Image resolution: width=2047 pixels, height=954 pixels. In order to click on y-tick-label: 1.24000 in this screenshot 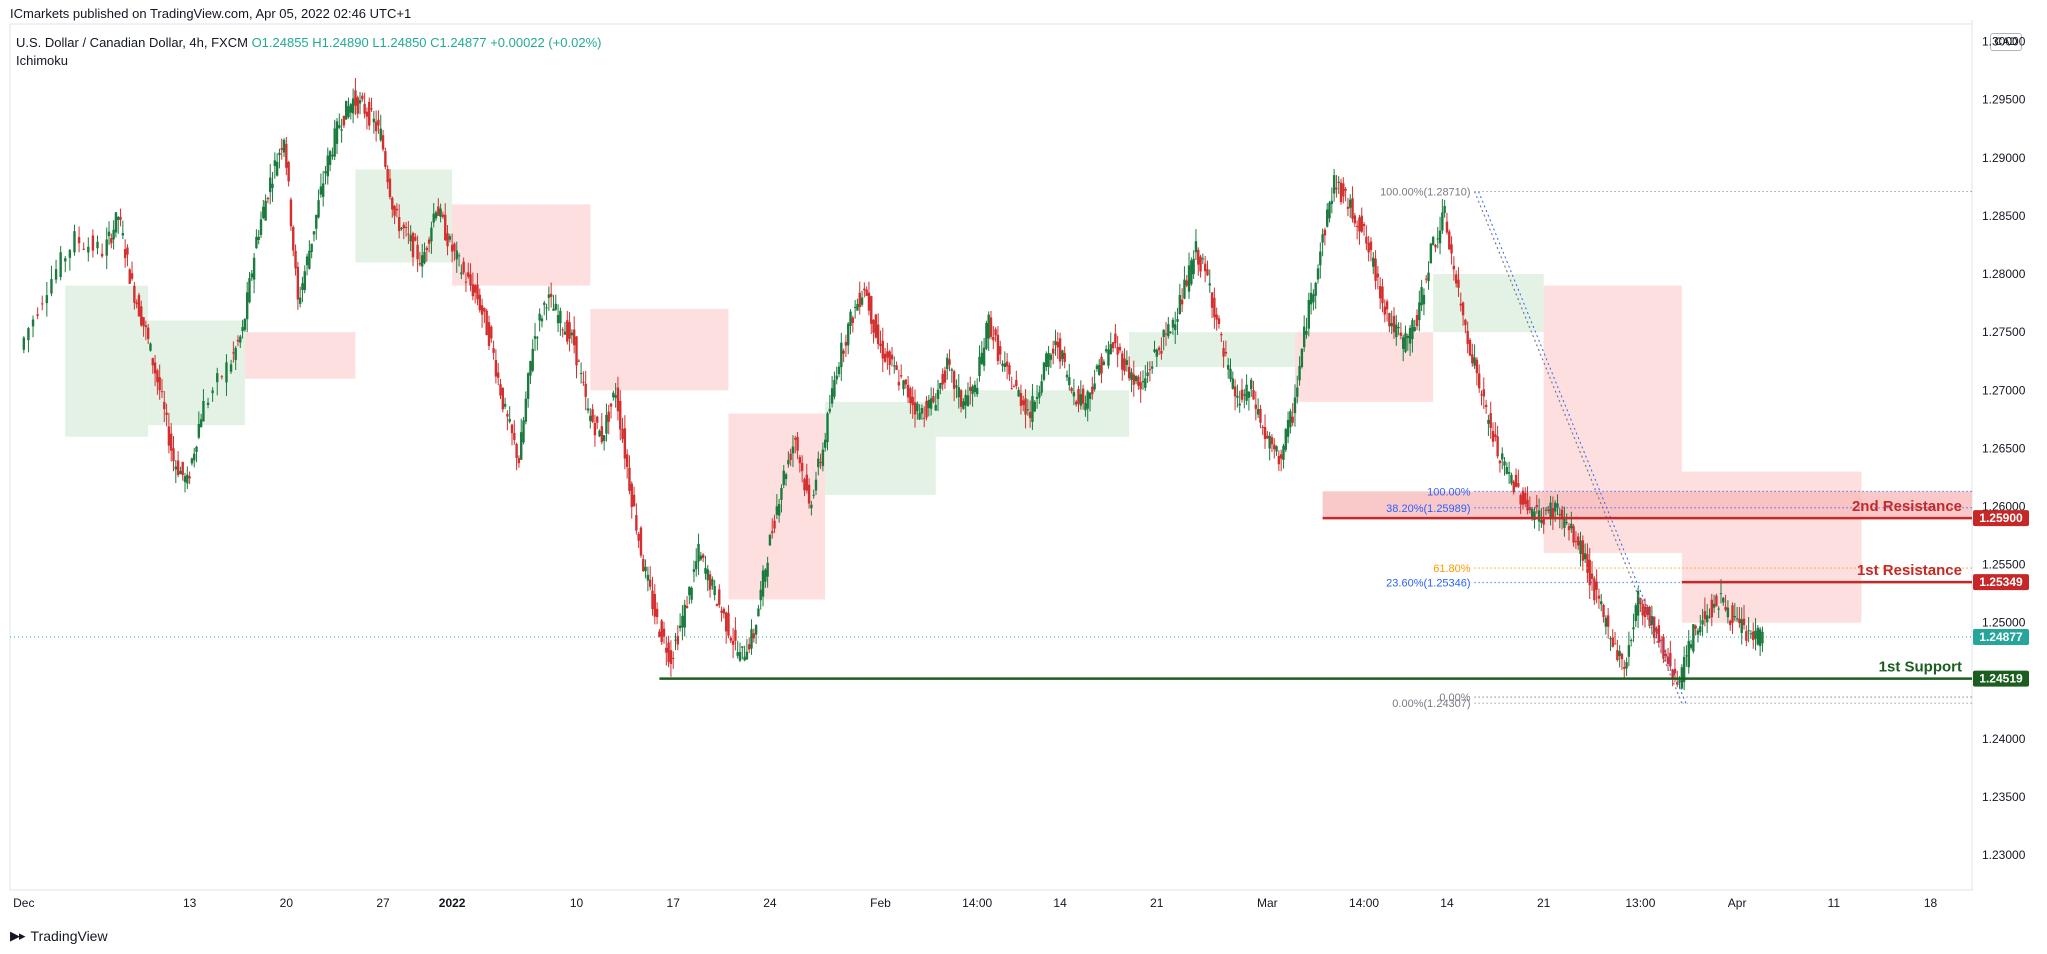, I will do `click(2004, 739)`.